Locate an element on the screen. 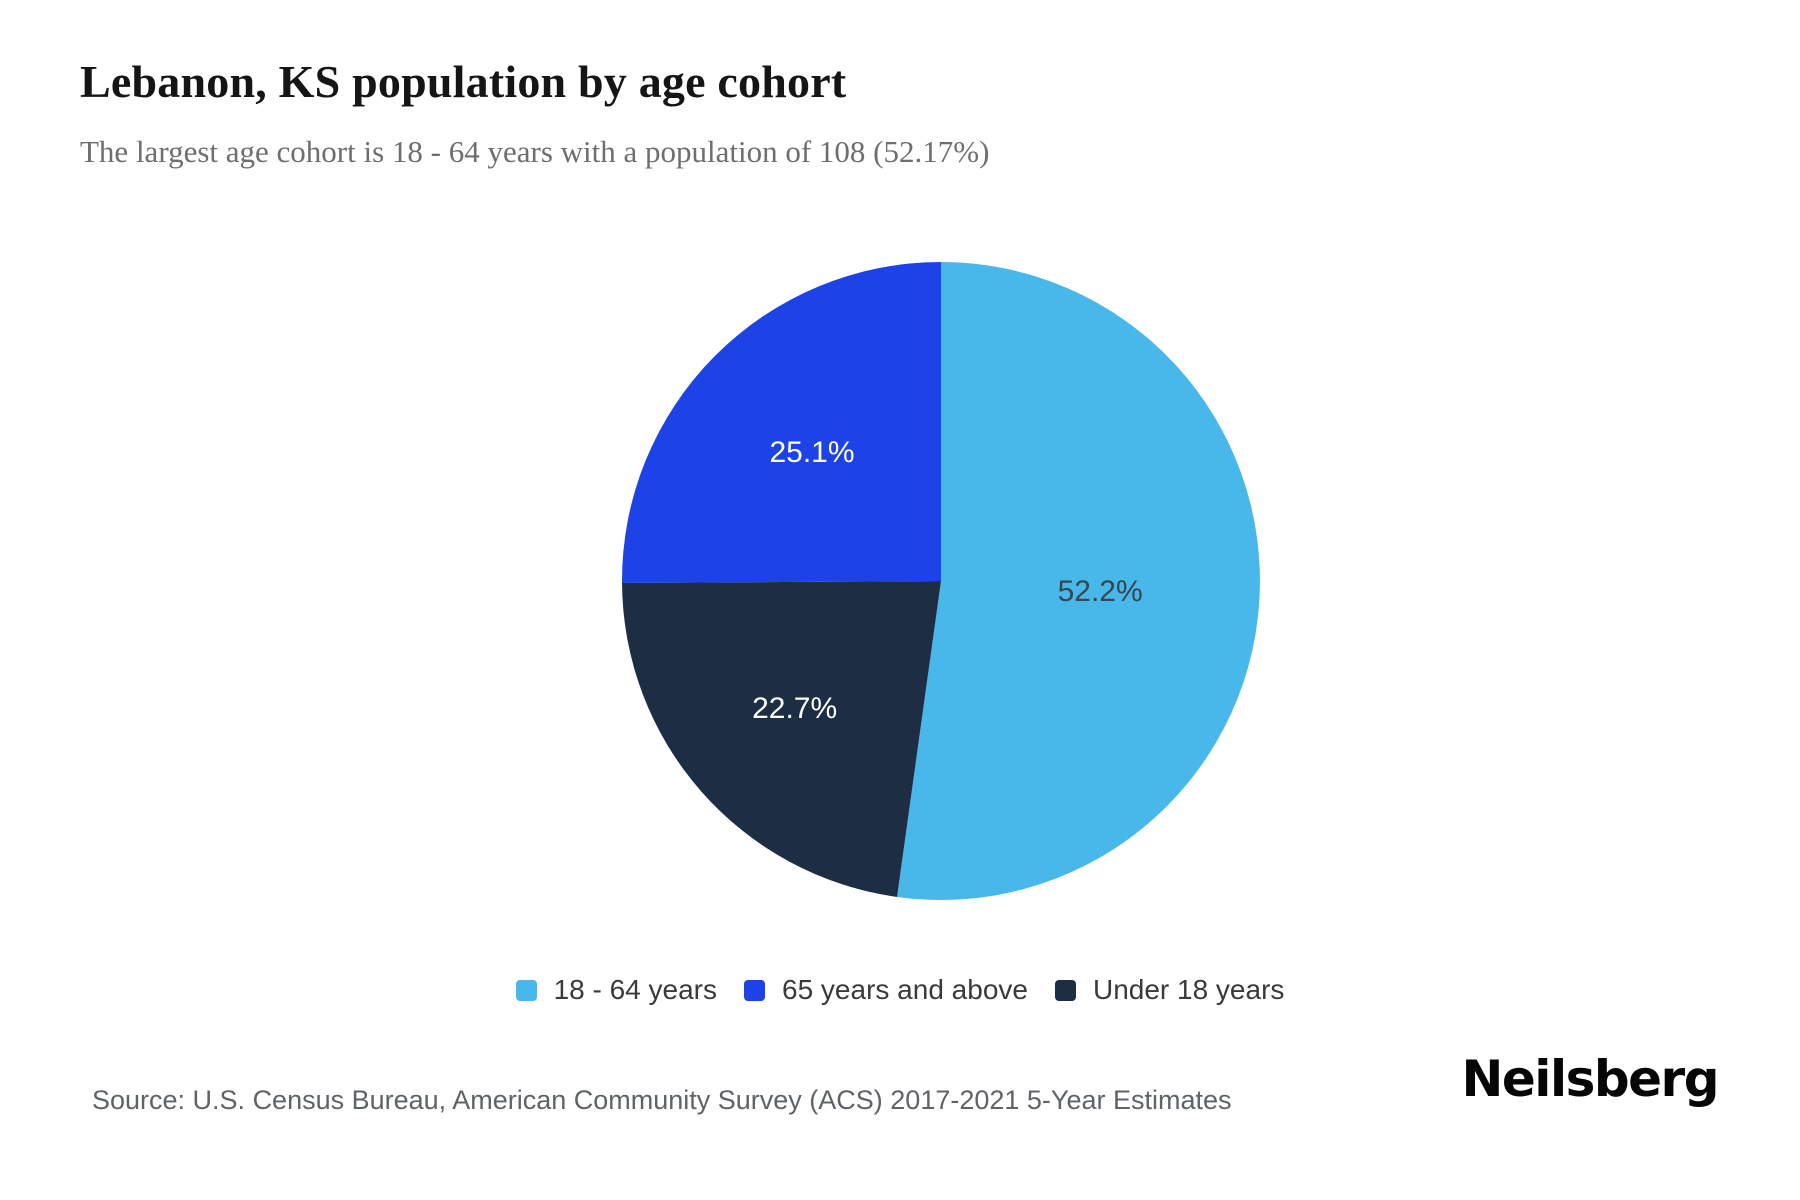 This screenshot has height=1200, width=1800. legend-item-18-64-years: 18 - 64 years is located at coordinates (616, 990).